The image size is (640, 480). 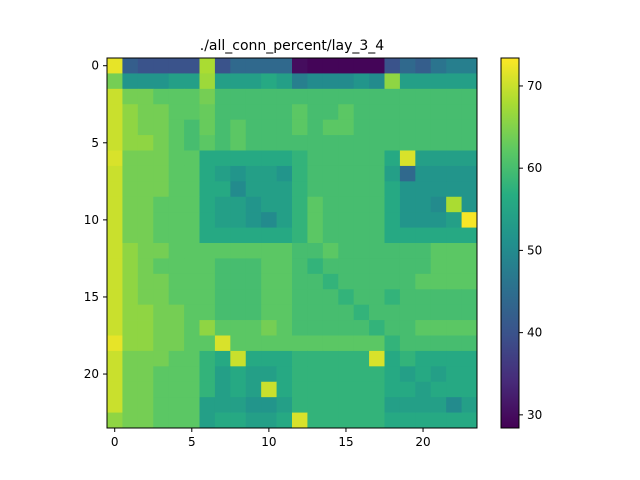 What do you see at coordinates (292, 46) in the screenshot?
I see `chart-title: ./all_conn_percent/lay_3_4` at bounding box center [292, 46].